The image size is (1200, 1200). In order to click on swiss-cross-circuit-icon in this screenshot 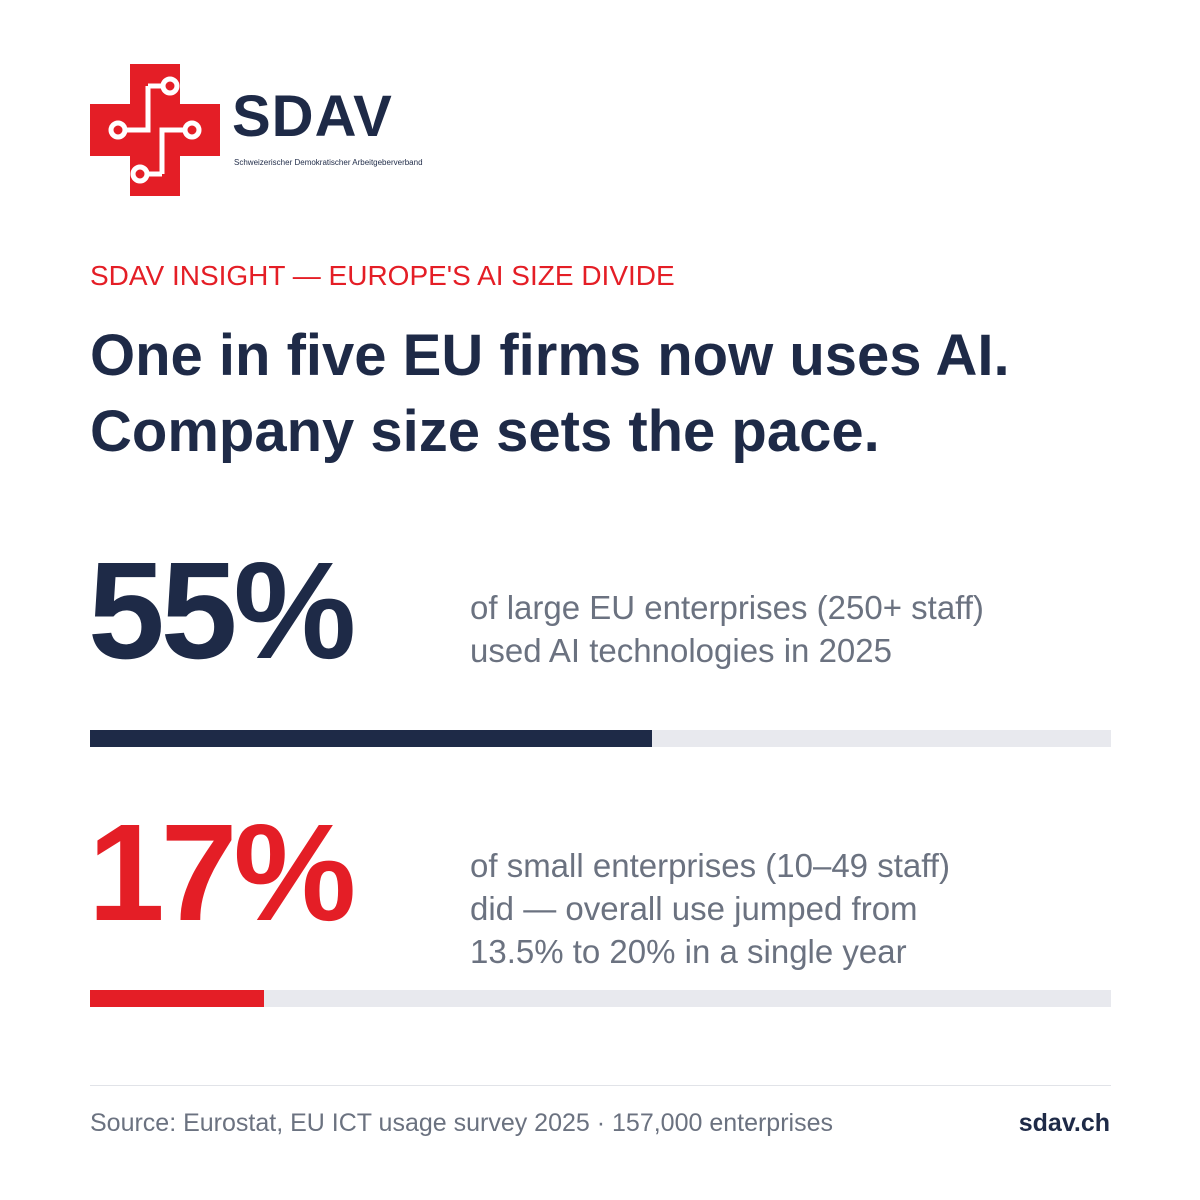, I will do `click(155, 130)`.